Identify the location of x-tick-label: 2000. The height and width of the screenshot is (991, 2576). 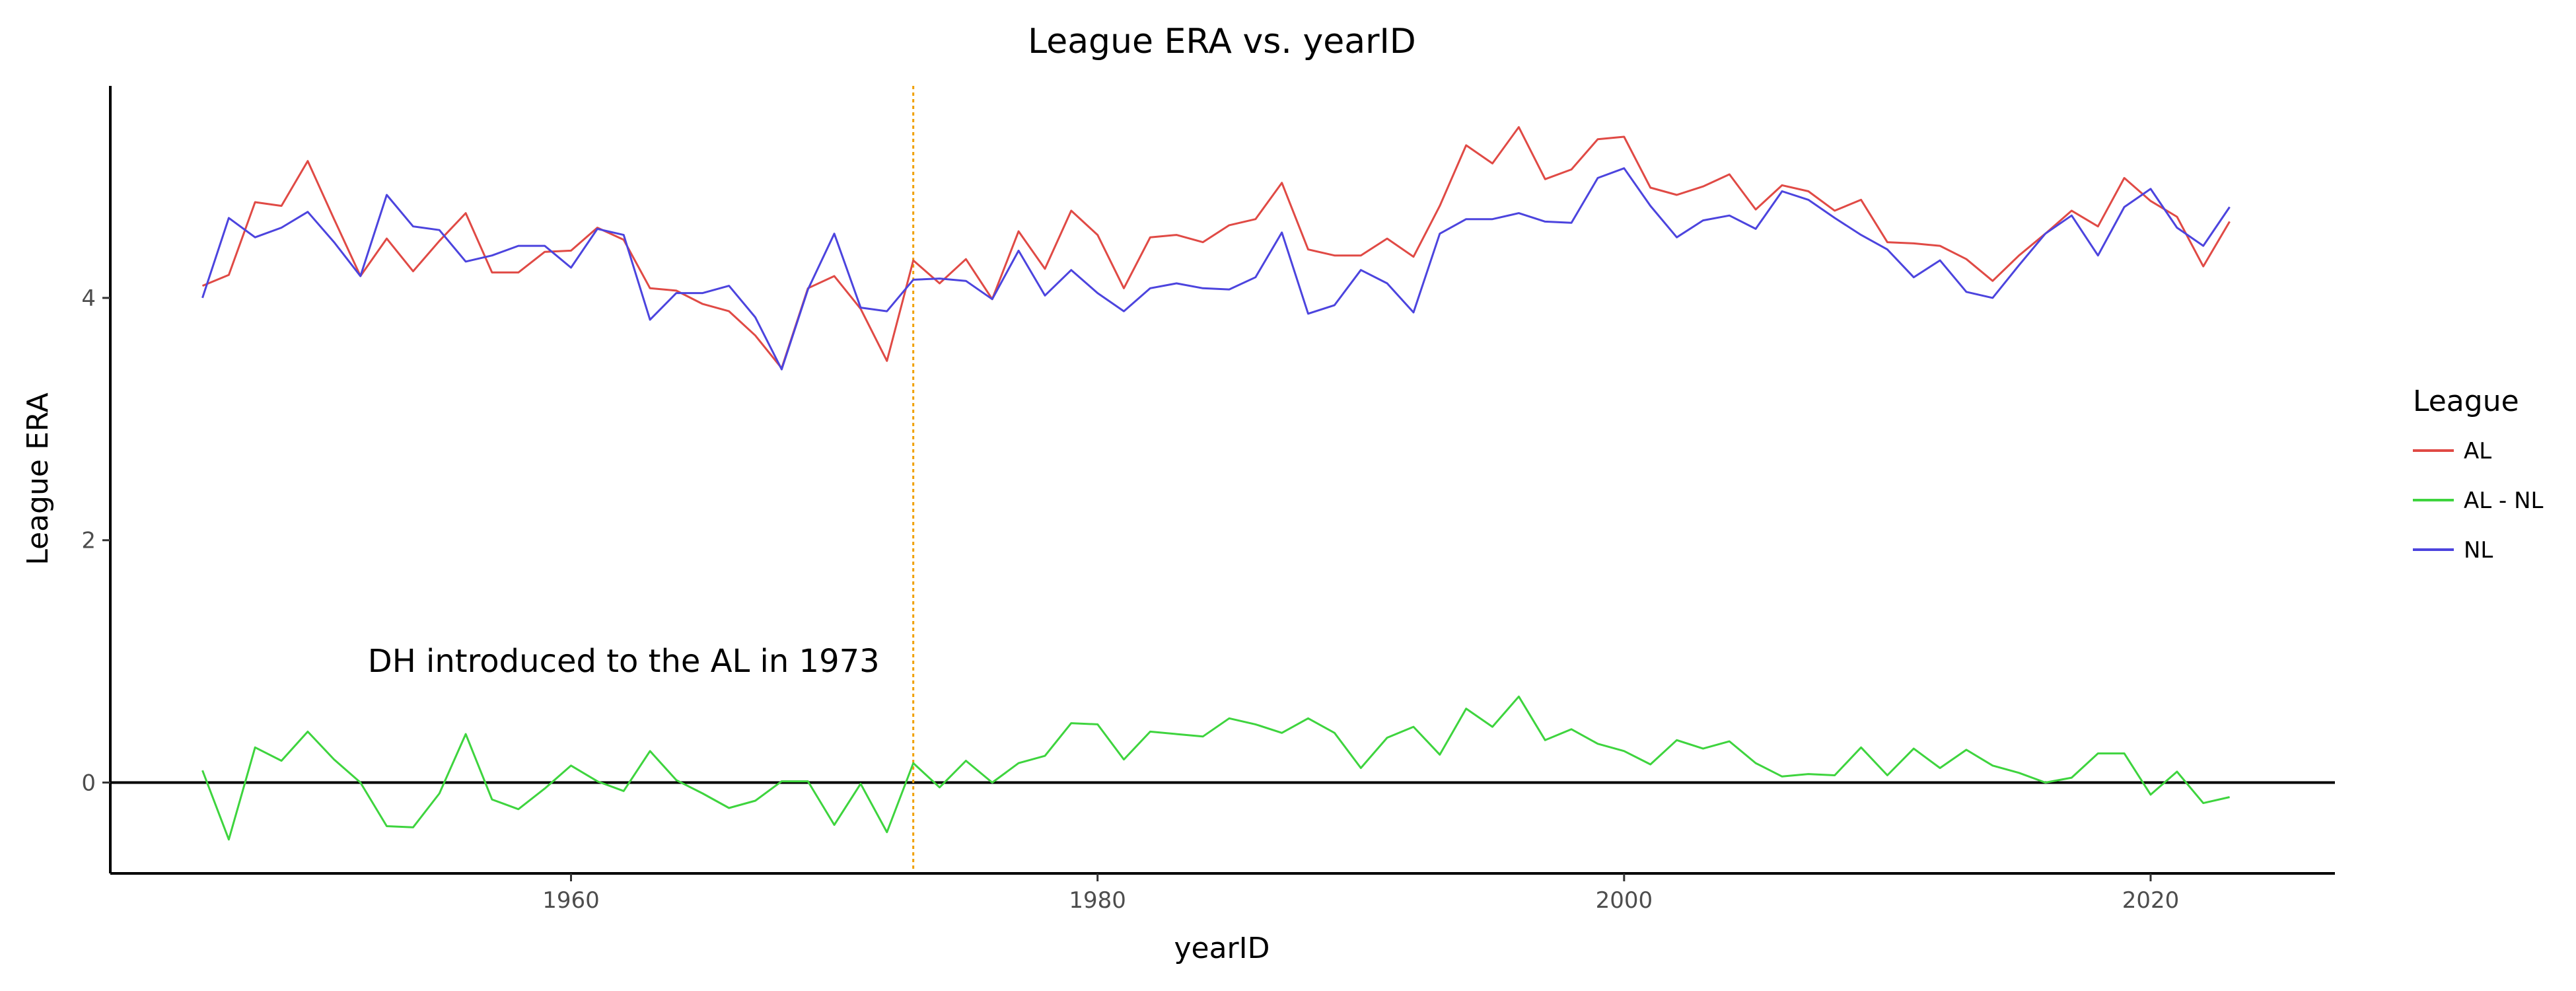
(1625, 900).